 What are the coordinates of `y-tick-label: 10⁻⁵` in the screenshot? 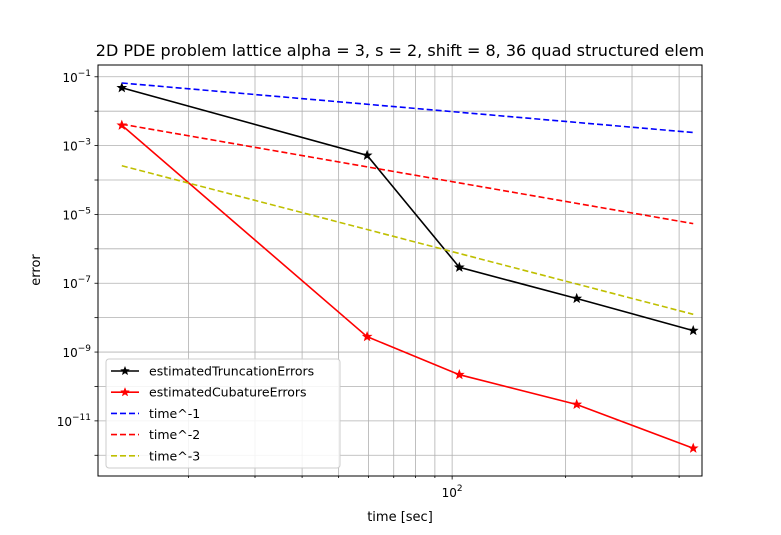 It's located at (76, 214).